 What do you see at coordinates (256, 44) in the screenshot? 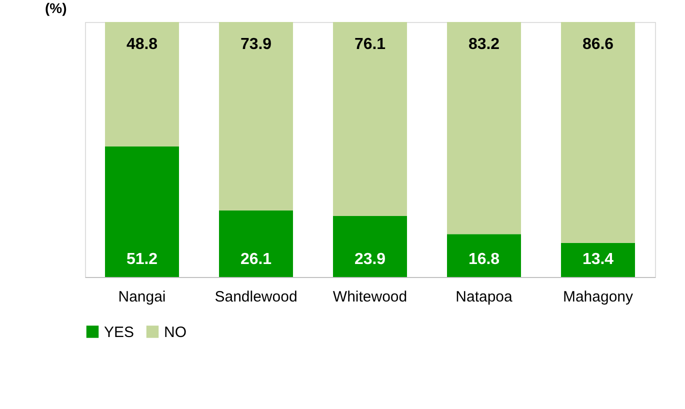
I see `data-label: 73.9` at bounding box center [256, 44].